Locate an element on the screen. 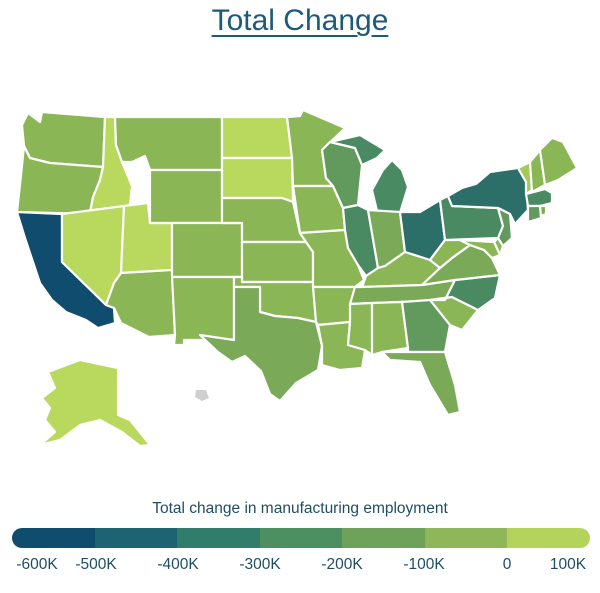 Image resolution: width=600 pixels, height=593 pixels. state-connecticut is located at coordinates (534, 214).